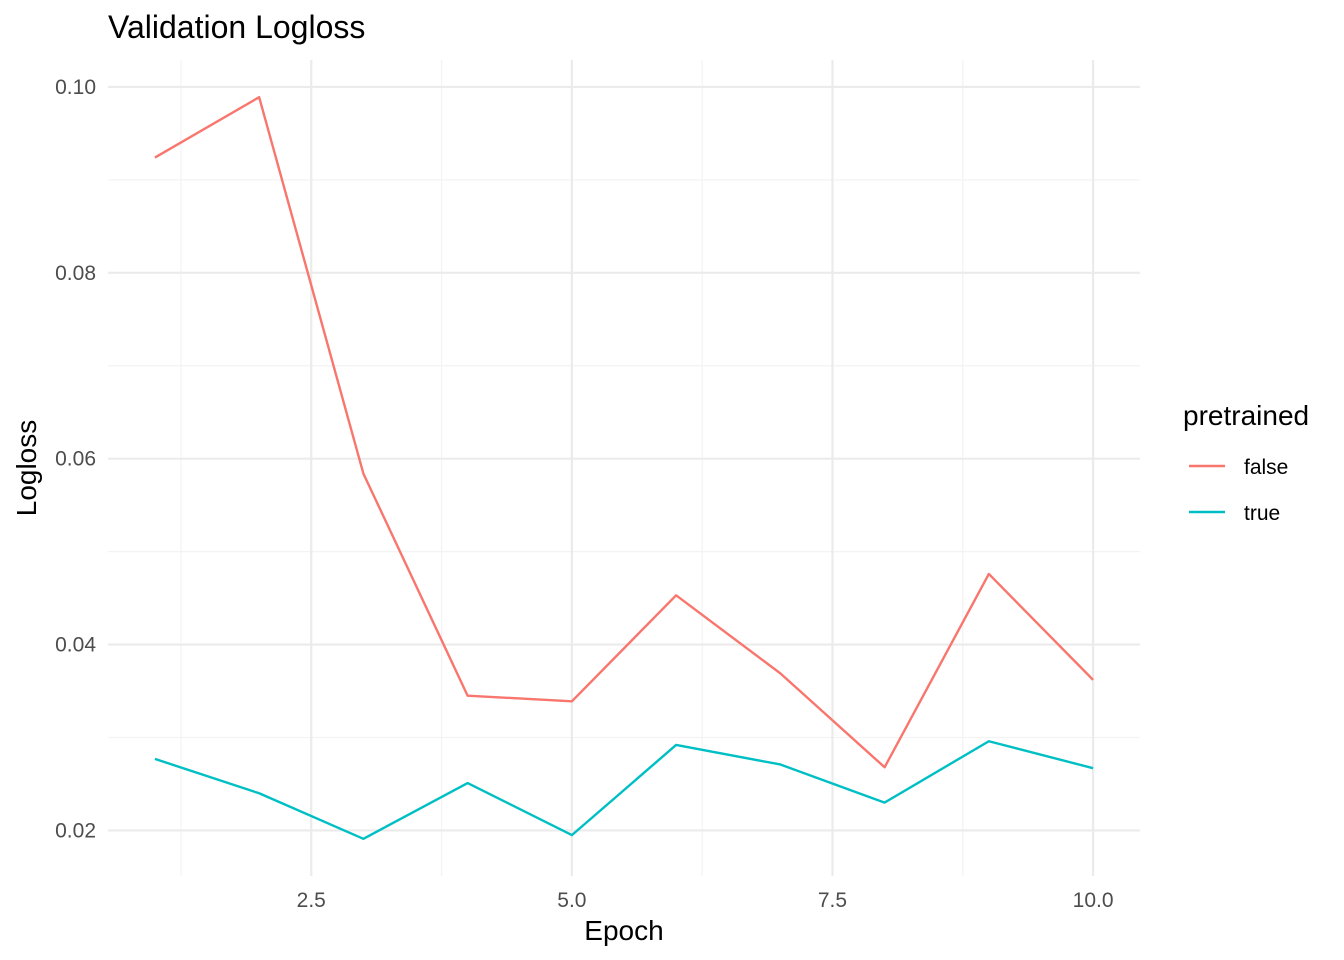 The image size is (1344, 960). I want to click on x-axis-ticks: 2.5 5.0 7.5 10.0, so click(705, 900).